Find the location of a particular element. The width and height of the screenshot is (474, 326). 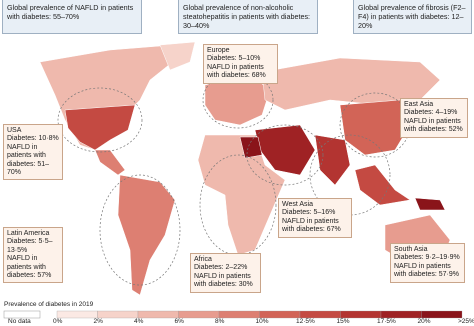

usa is located at coordinates (100, 127).